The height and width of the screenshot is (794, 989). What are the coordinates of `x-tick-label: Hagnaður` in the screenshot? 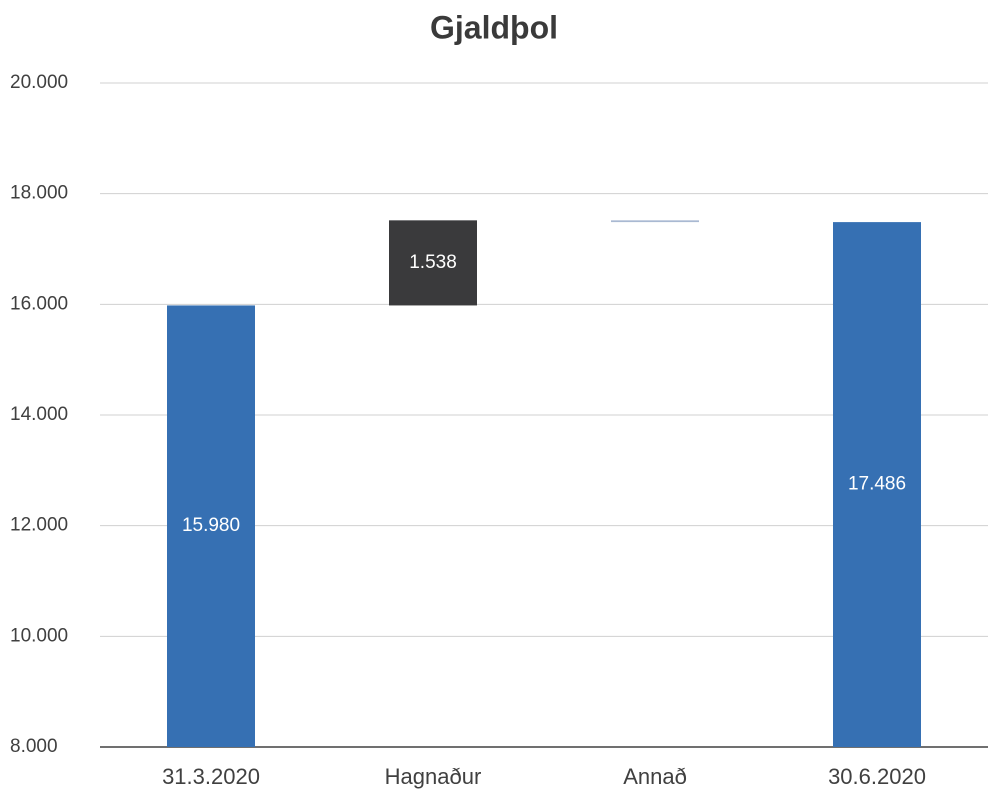 It's located at (433, 776).